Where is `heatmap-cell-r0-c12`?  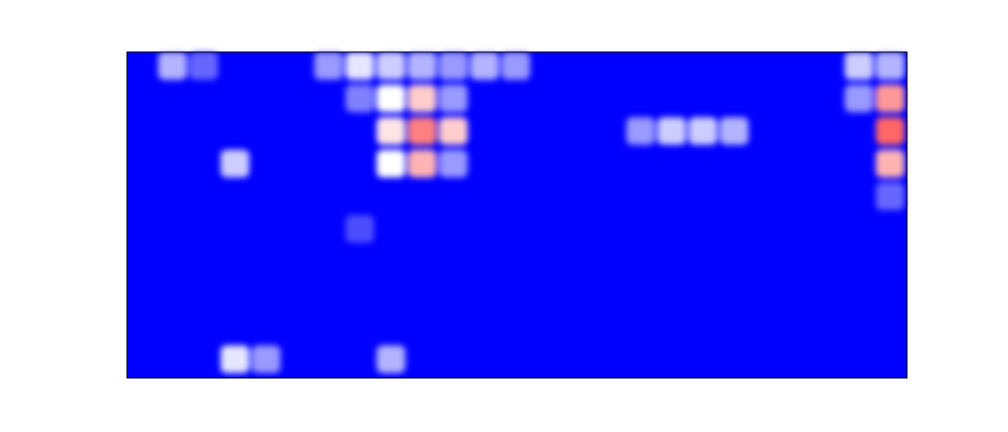
heatmap-cell-r0-c12 is located at coordinates (516, 66).